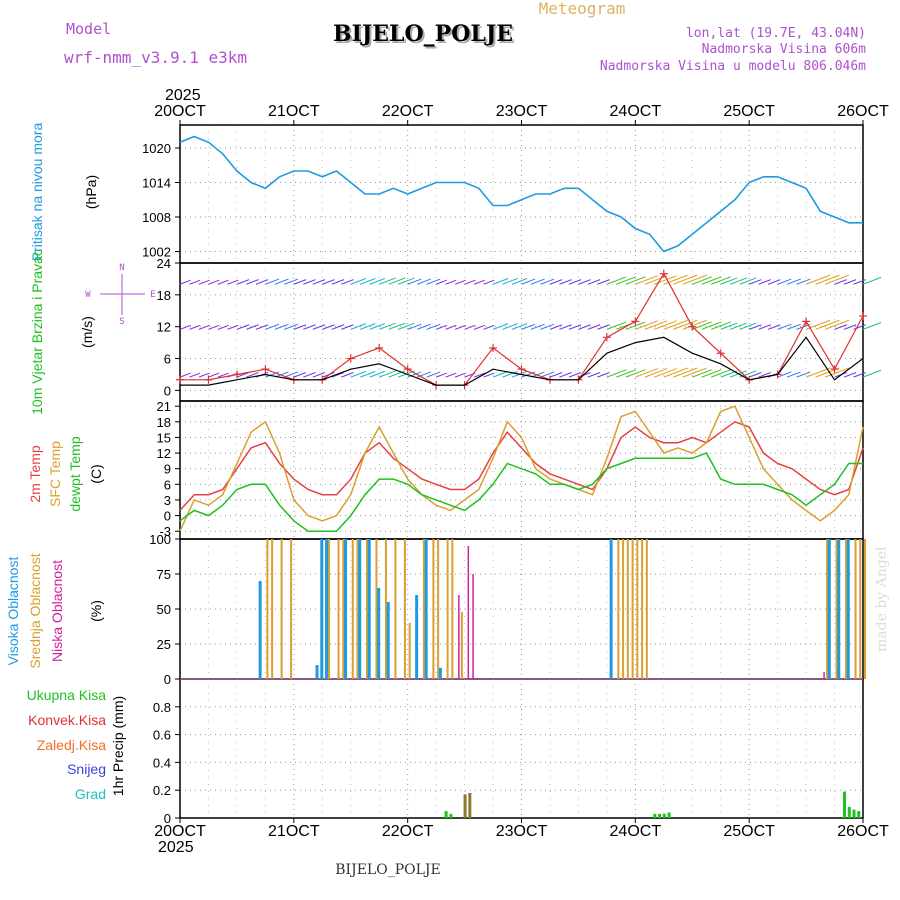  Describe the element at coordinates (164, 263) in the screenshot. I see `ytick-label: 24` at that location.